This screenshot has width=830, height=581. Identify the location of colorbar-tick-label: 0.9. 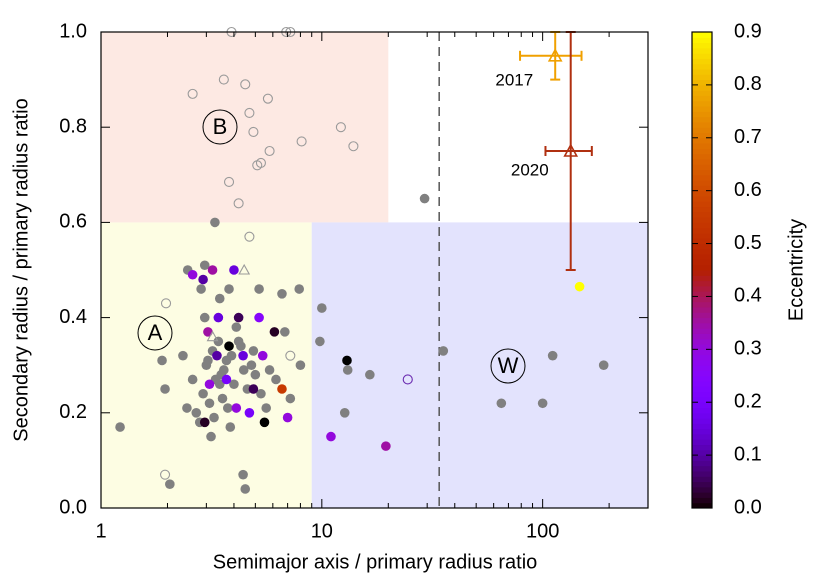
(748, 31).